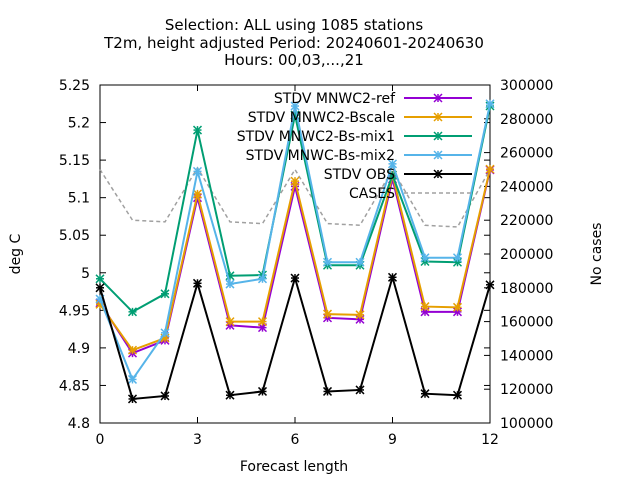 The height and width of the screenshot is (480, 640). I want to click on title-line-1: Selection: ALL using 1085 stations, so click(294, 25).